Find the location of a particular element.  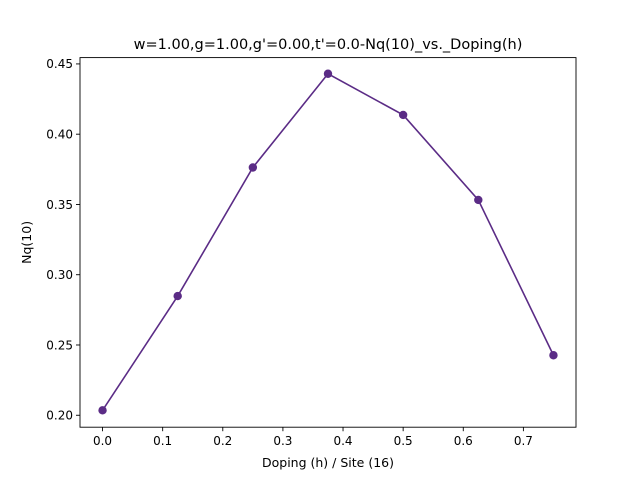

y-tick-label: 0.30 is located at coordinates (59, 275).